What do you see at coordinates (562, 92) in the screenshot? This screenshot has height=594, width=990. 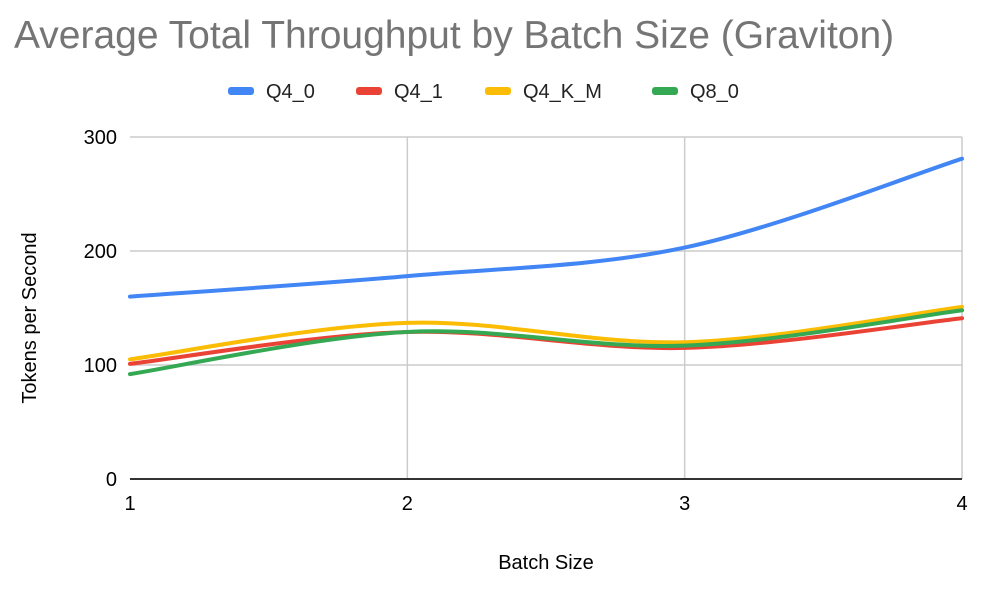 I see `legend-label: Q4_K_M` at bounding box center [562, 92].